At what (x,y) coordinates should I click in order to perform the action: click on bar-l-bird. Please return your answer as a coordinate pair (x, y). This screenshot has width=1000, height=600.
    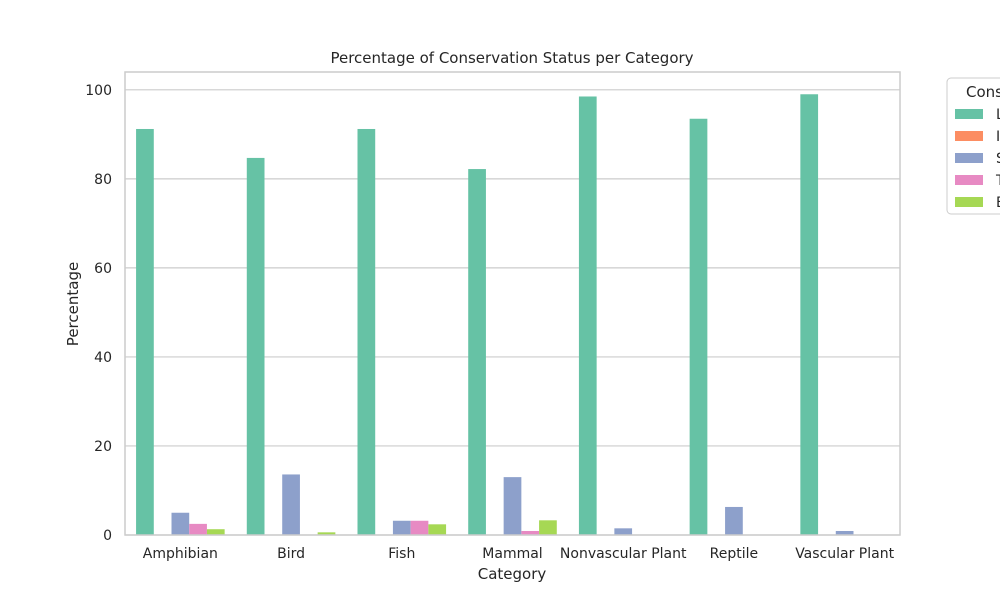
    Looking at the image, I should click on (255, 346).